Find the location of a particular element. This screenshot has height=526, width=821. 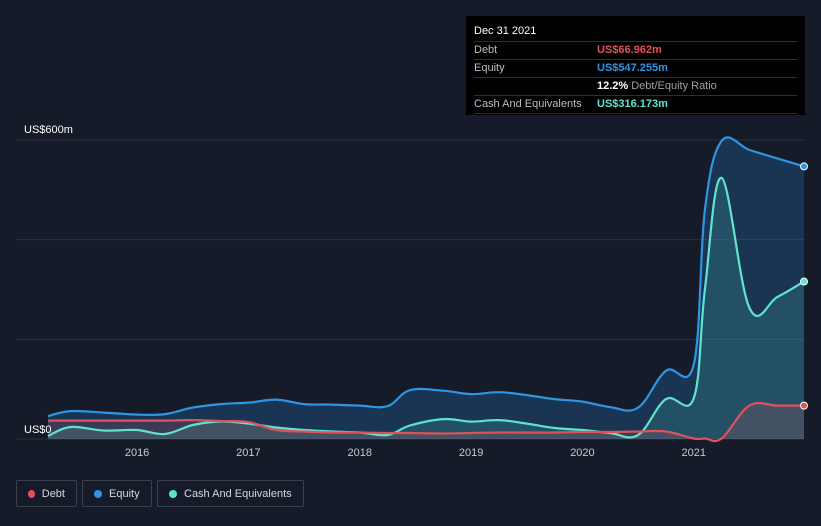

x-tick-label-2019: 2019 is located at coordinates (471, 453).